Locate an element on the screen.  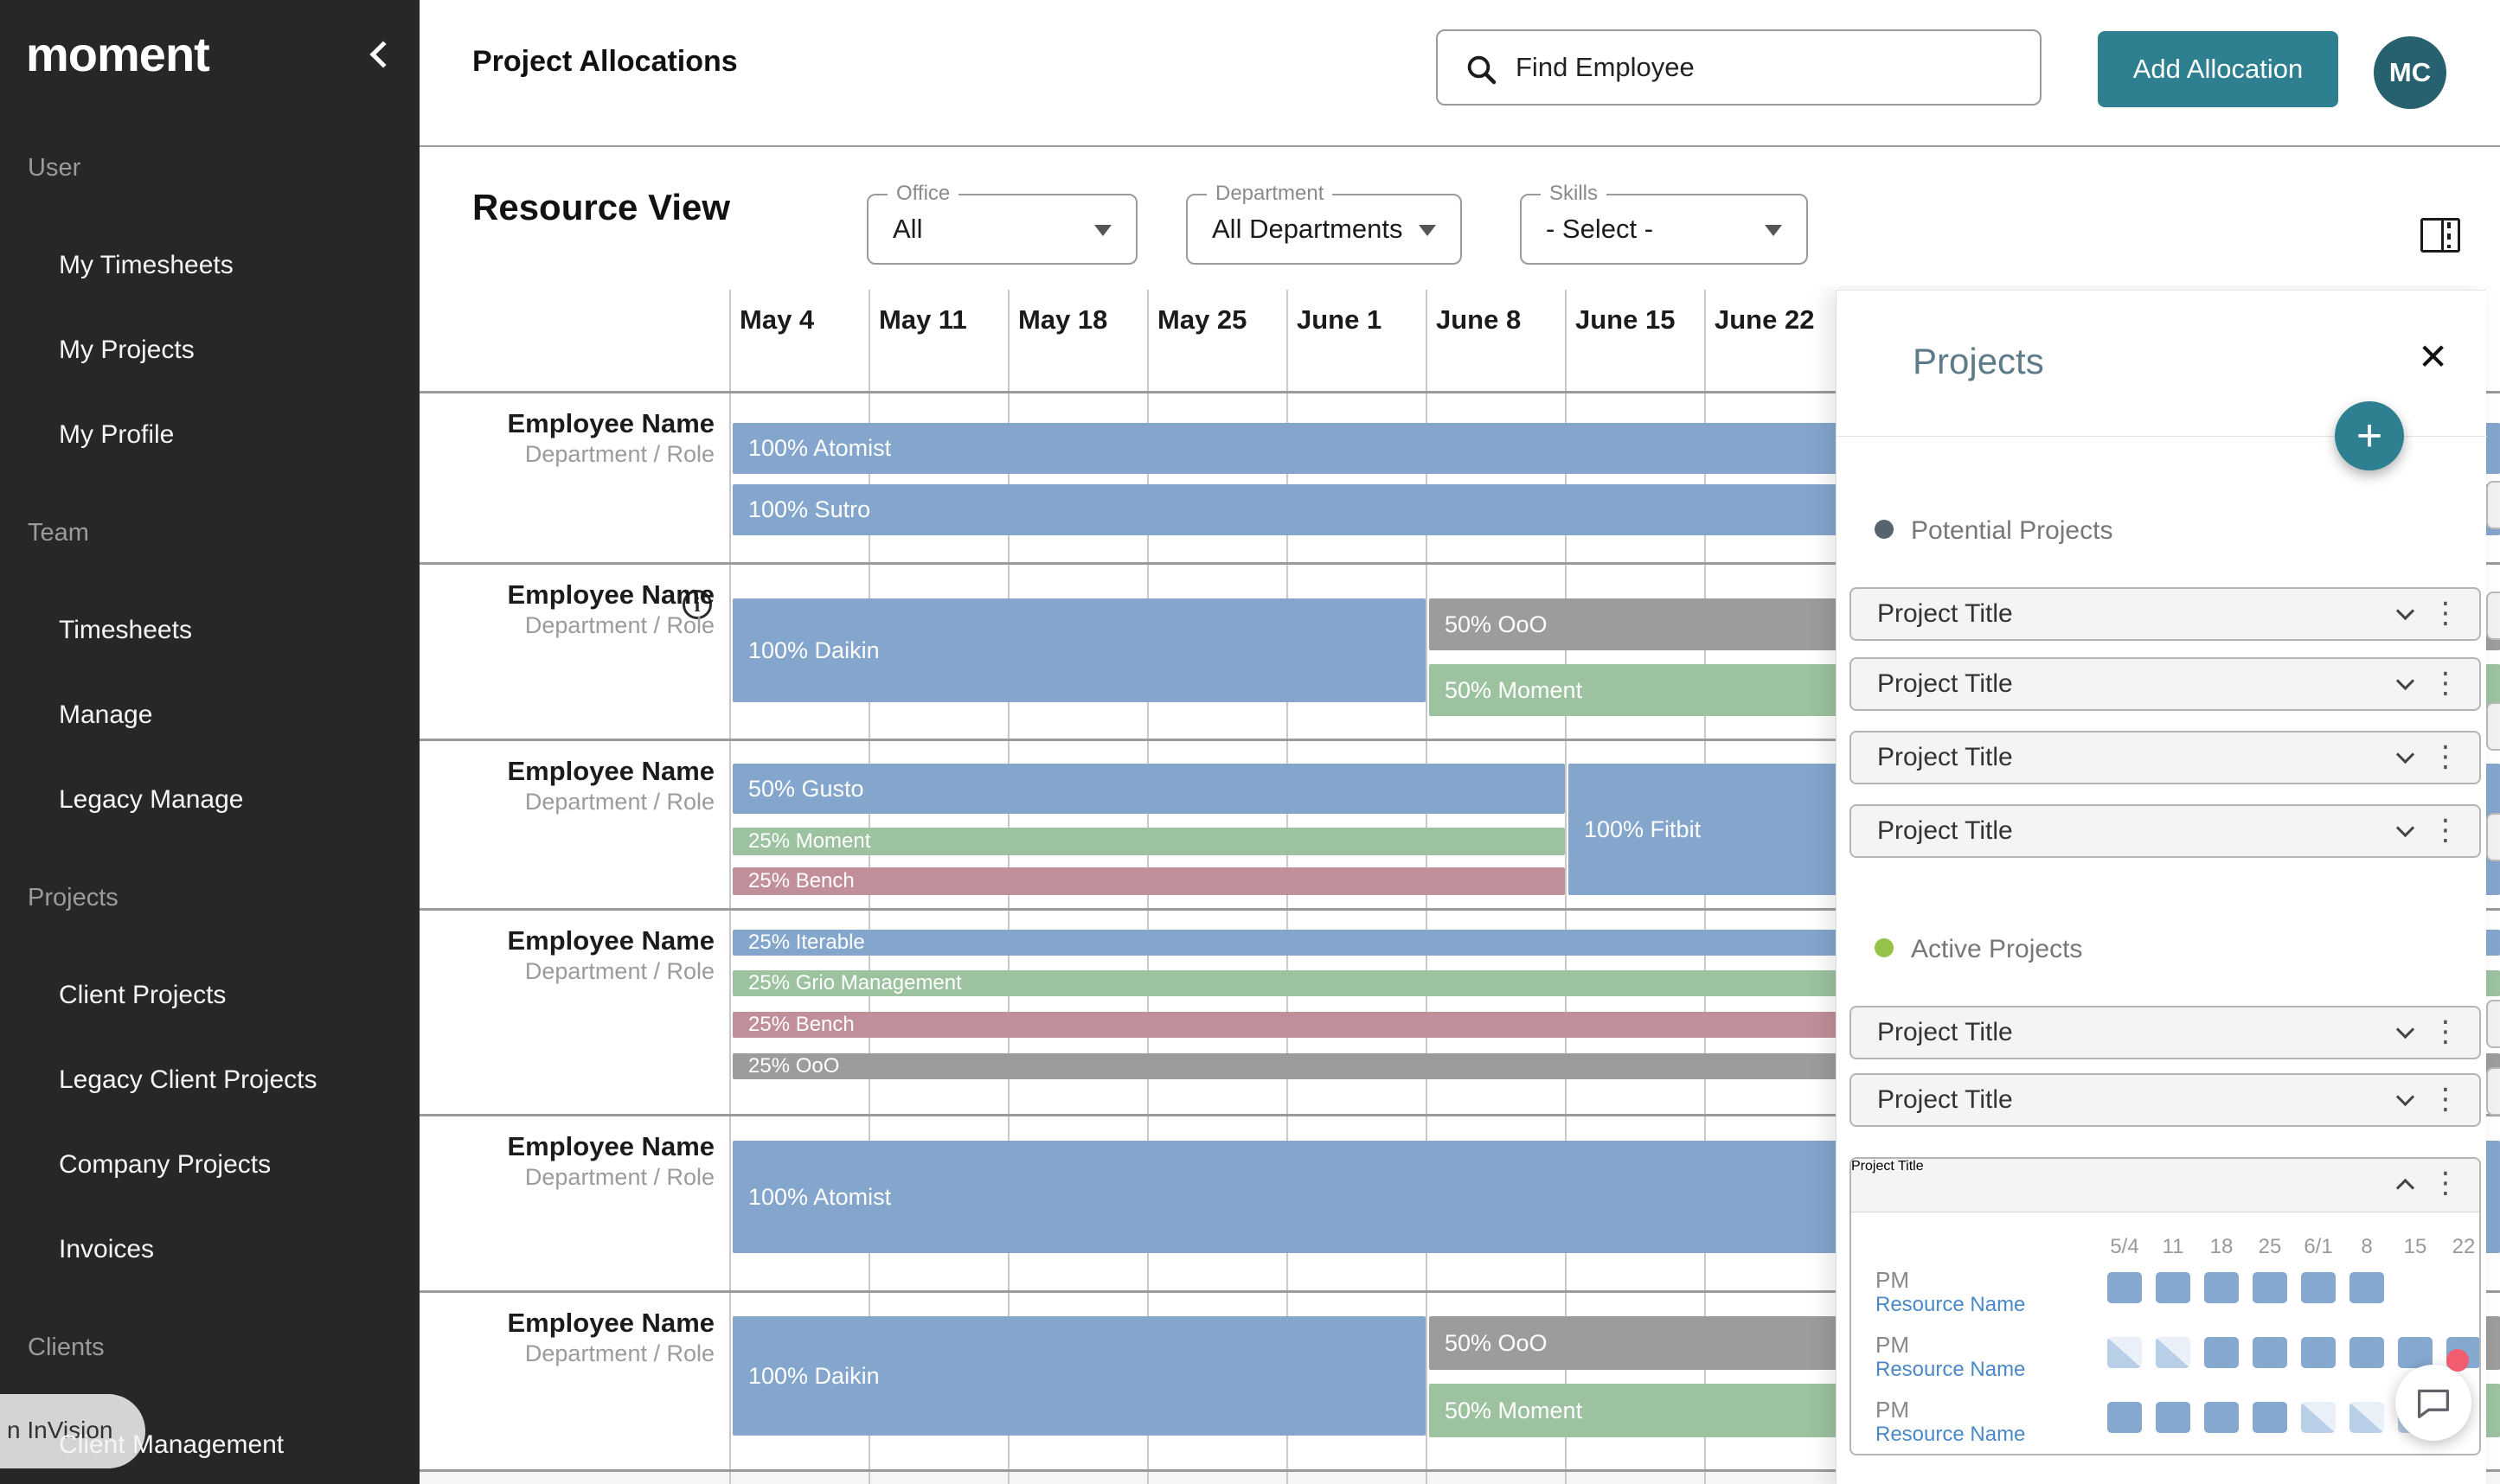
filter-label: Skills is located at coordinates (1574, 194).